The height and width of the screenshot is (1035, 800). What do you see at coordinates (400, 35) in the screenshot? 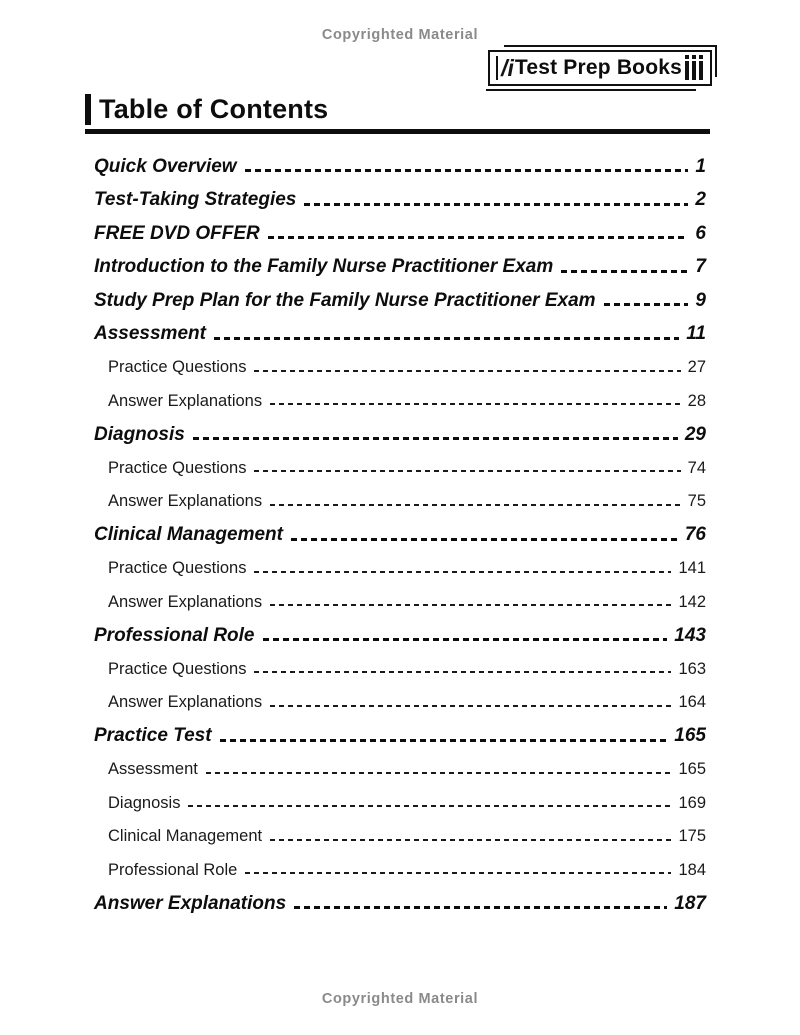
I see `copyright-notice-top: Copyrighted Material` at bounding box center [400, 35].